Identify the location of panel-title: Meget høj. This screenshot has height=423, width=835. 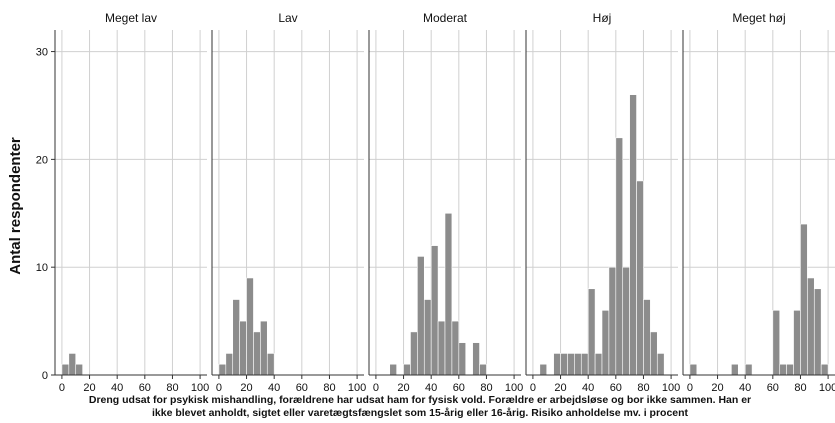
(758, 18).